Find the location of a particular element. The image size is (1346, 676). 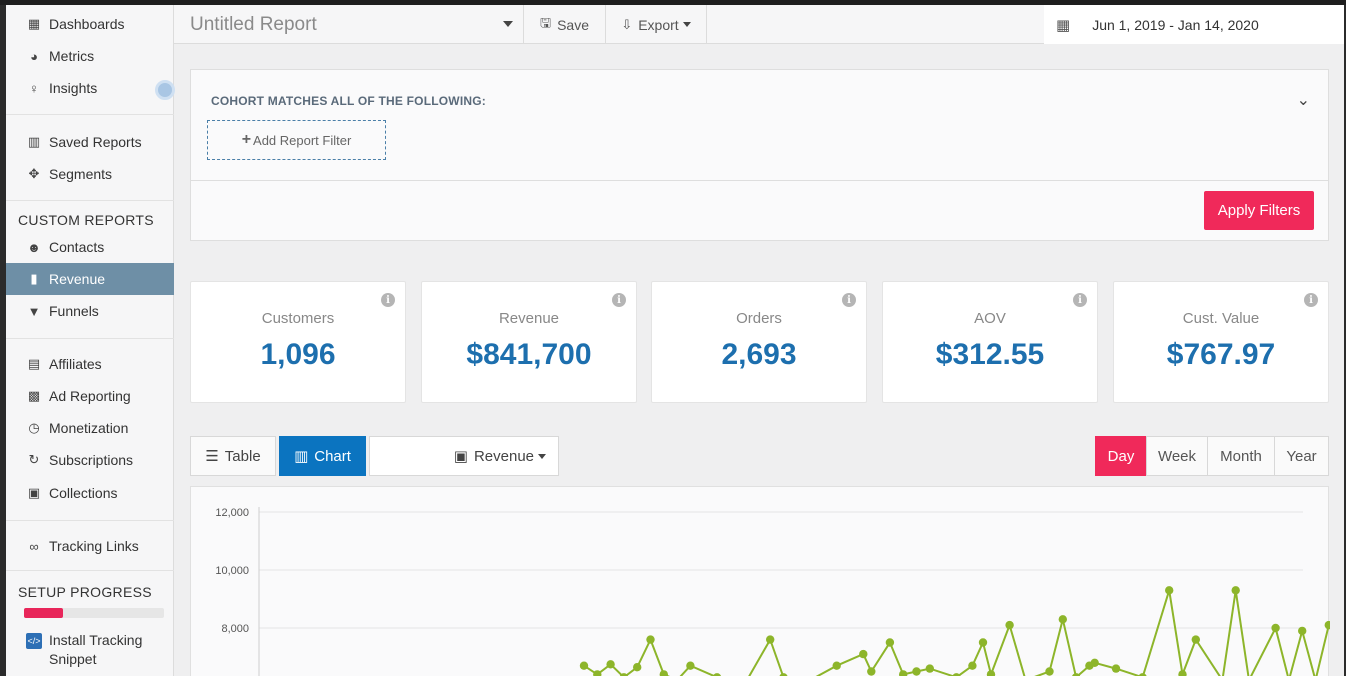

sidebar-item-collections: ▣ Collections is located at coordinates (90, 493).